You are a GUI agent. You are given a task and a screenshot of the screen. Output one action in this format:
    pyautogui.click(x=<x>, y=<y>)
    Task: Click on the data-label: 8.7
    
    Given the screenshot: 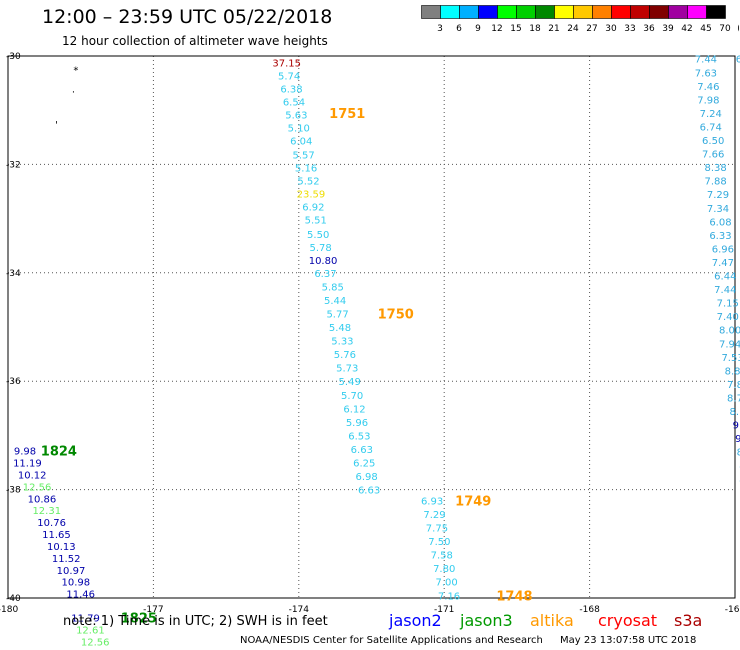 What is the action you would take?
    pyautogui.click(x=733, y=398)
    